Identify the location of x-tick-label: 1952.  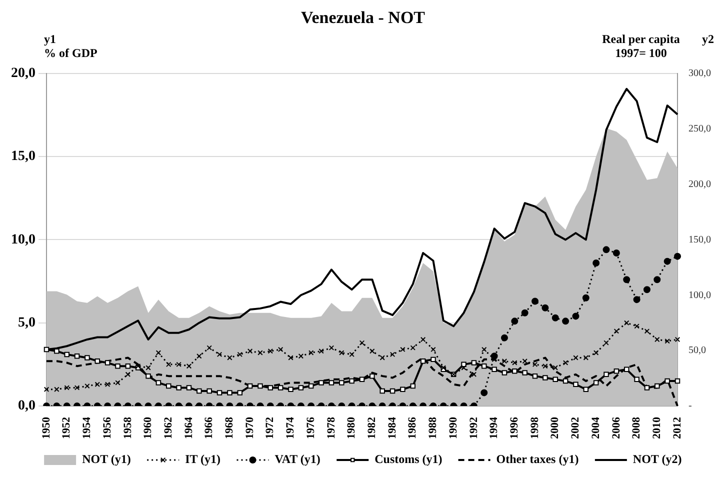
(66, 427).